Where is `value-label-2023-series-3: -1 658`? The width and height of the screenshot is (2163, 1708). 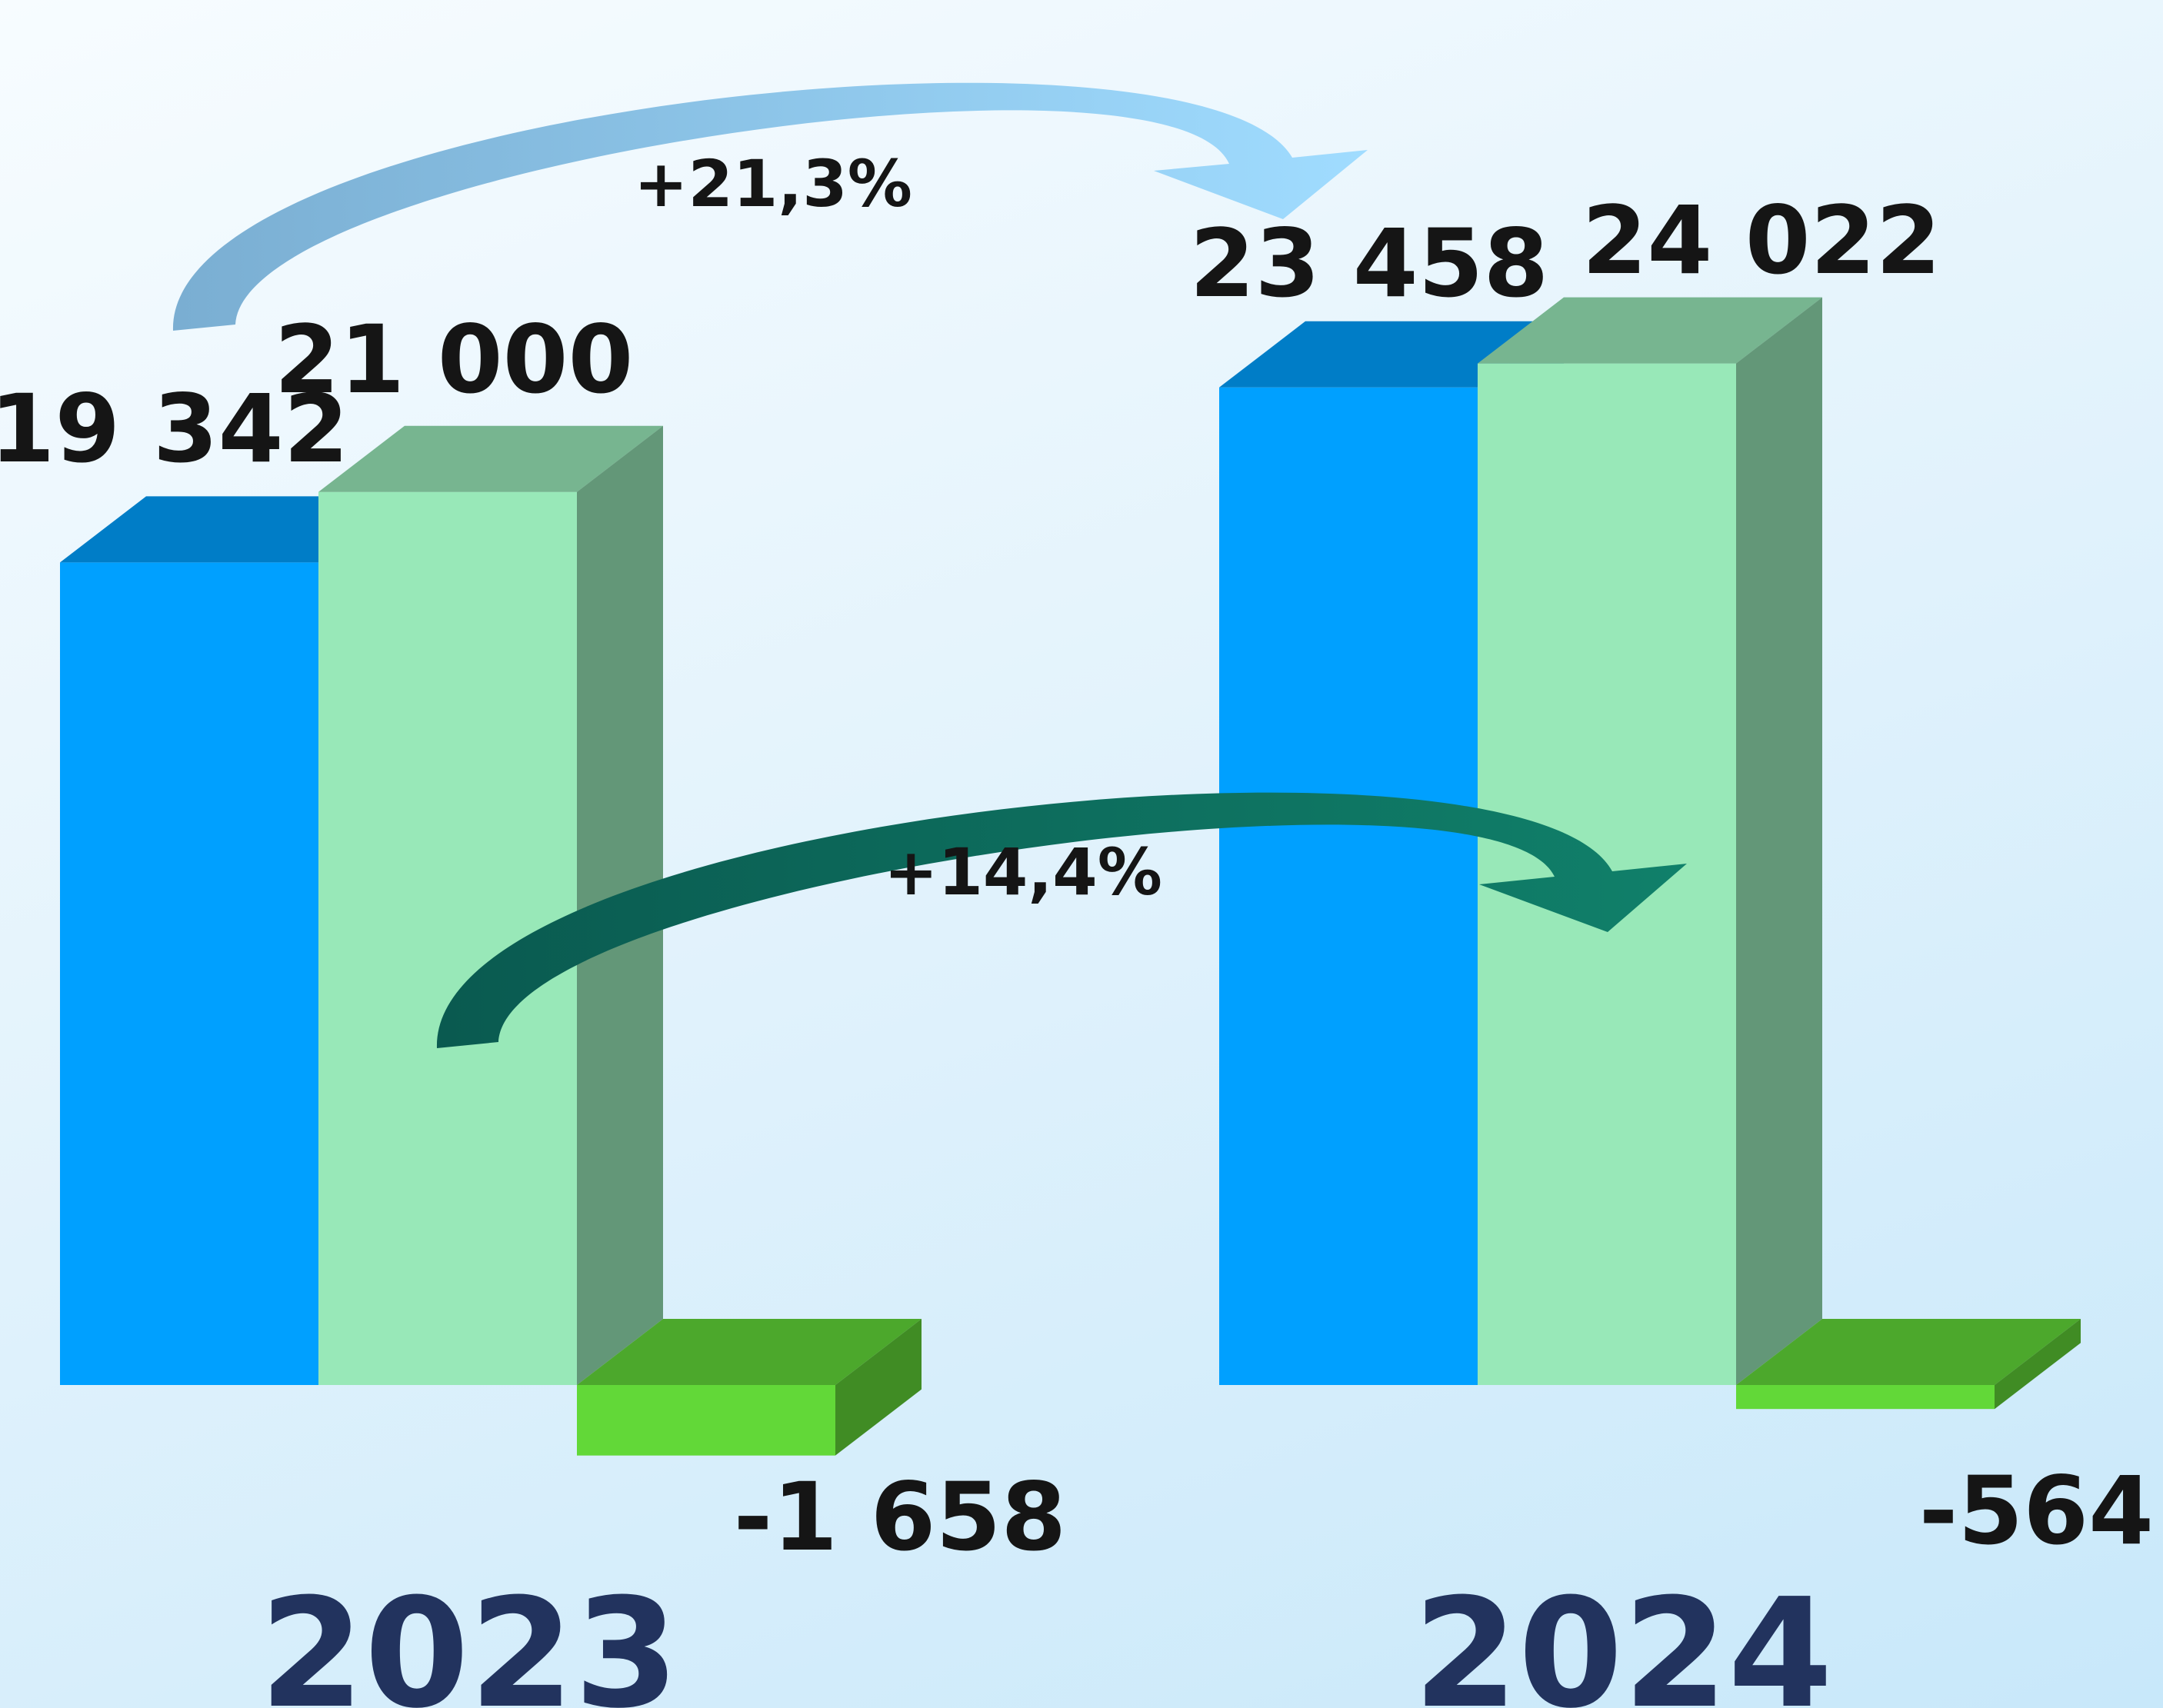 value-label-2023-series-3: -1 658 is located at coordinates (900, 1517).